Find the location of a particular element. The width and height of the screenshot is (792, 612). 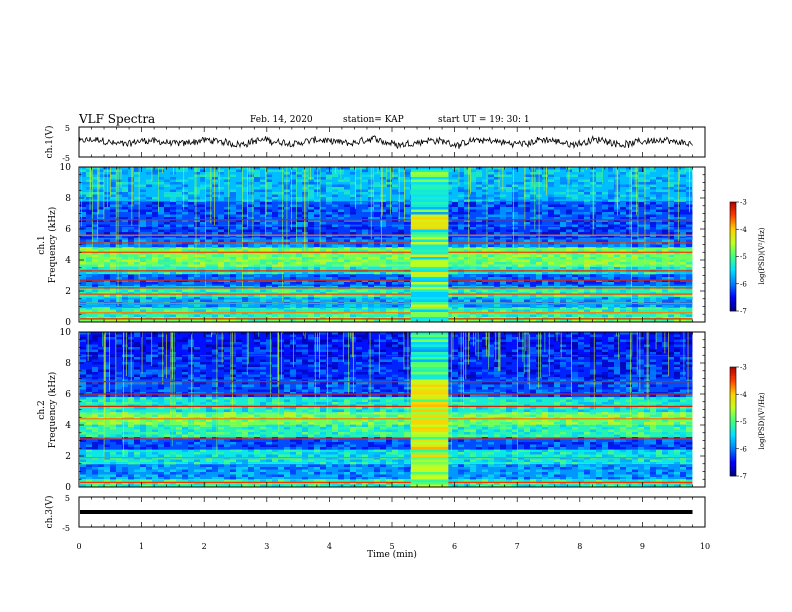

ch1-spectrogram-burst-cell is located at coordinates (429, 178).